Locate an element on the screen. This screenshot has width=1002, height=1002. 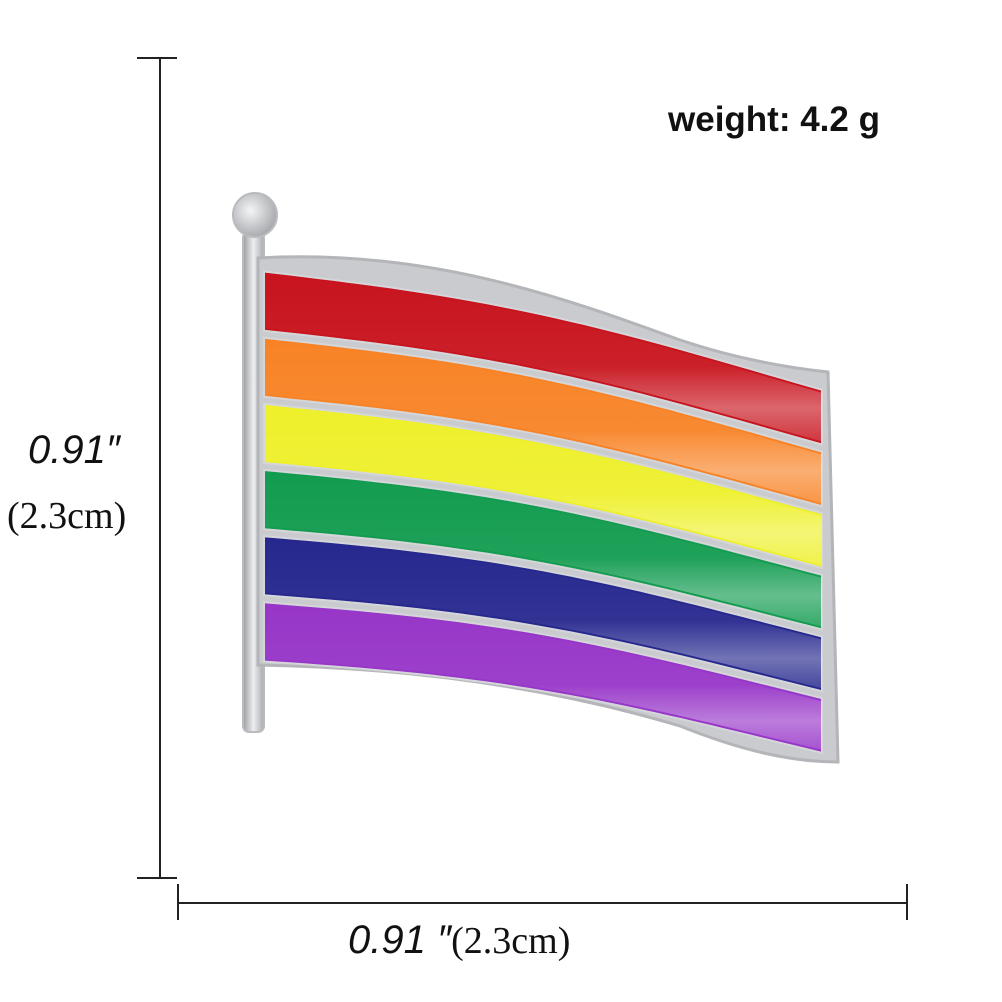
flag-stripe-gloss-green is located at coordinates (543, 550).